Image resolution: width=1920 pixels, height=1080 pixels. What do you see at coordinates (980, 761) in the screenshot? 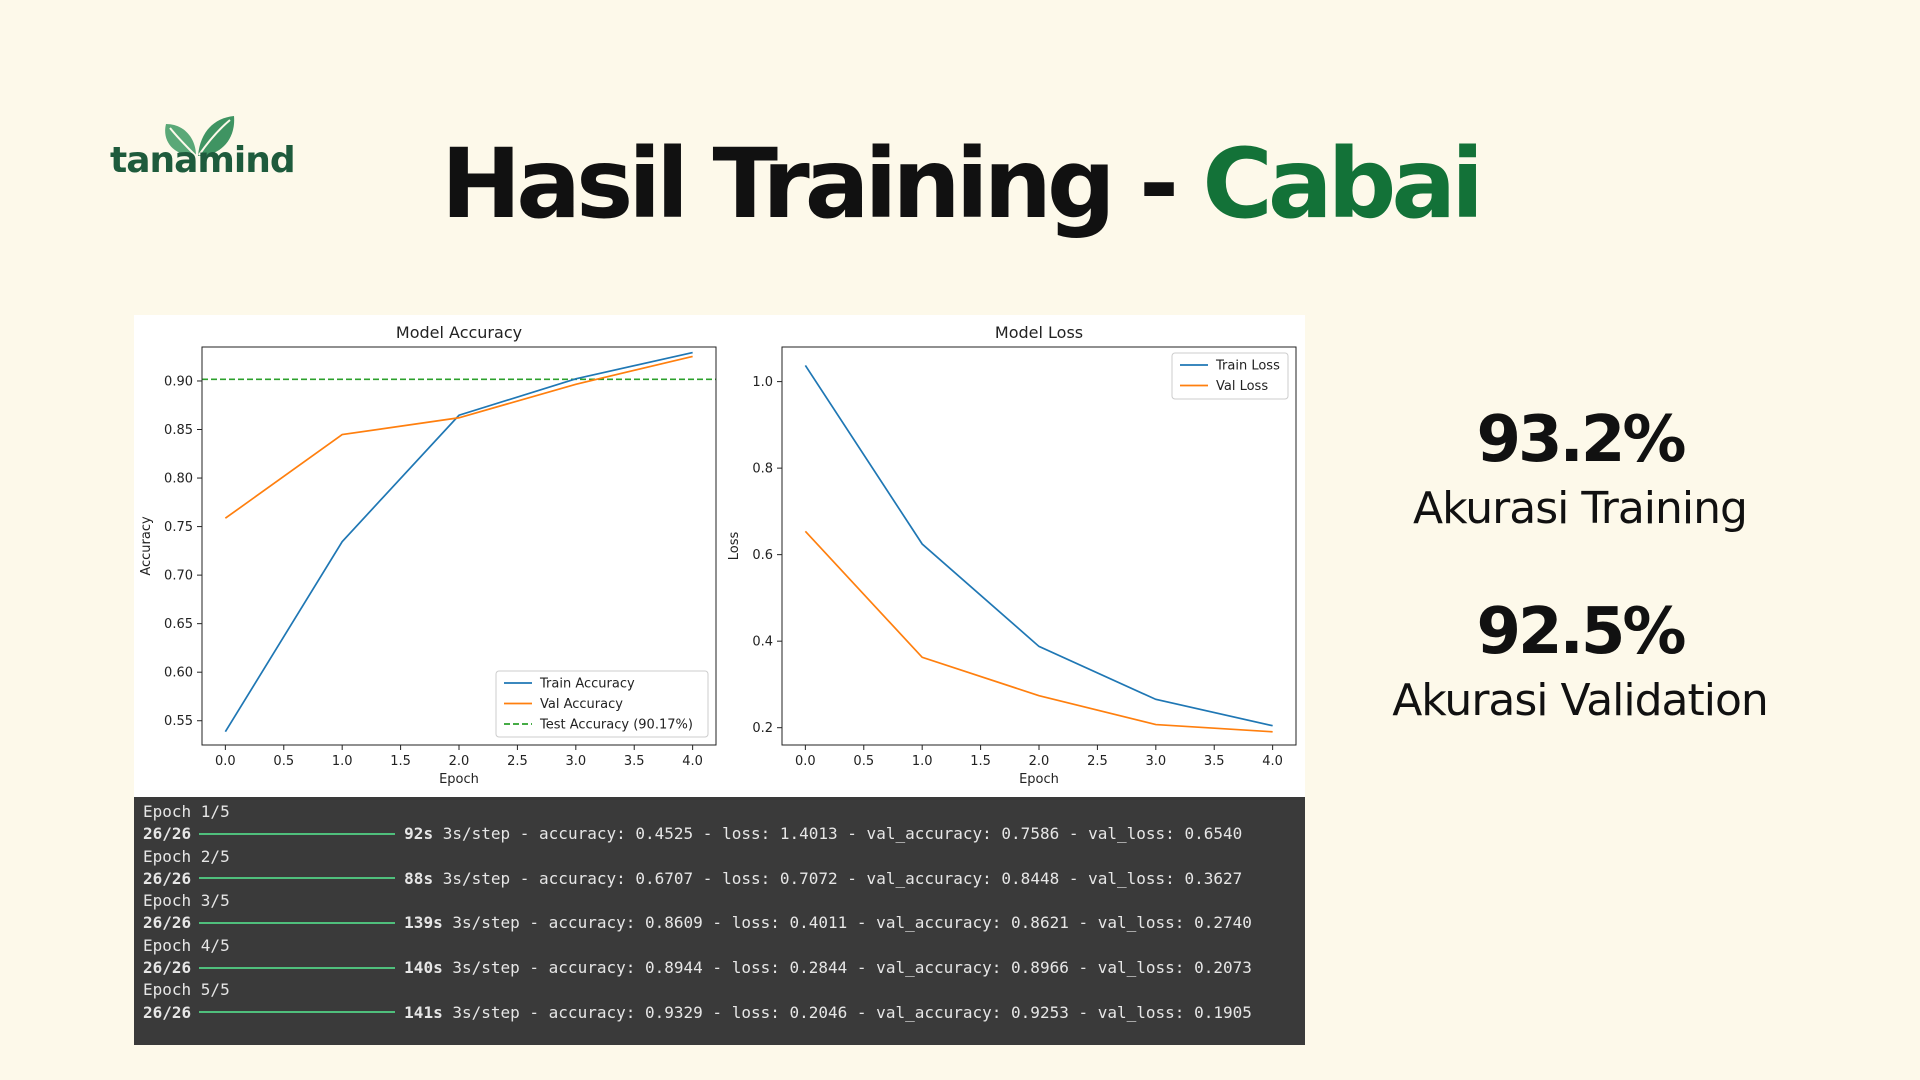
I see `loss-x-tick-label: 1.5` at bounding box center [980, 761].